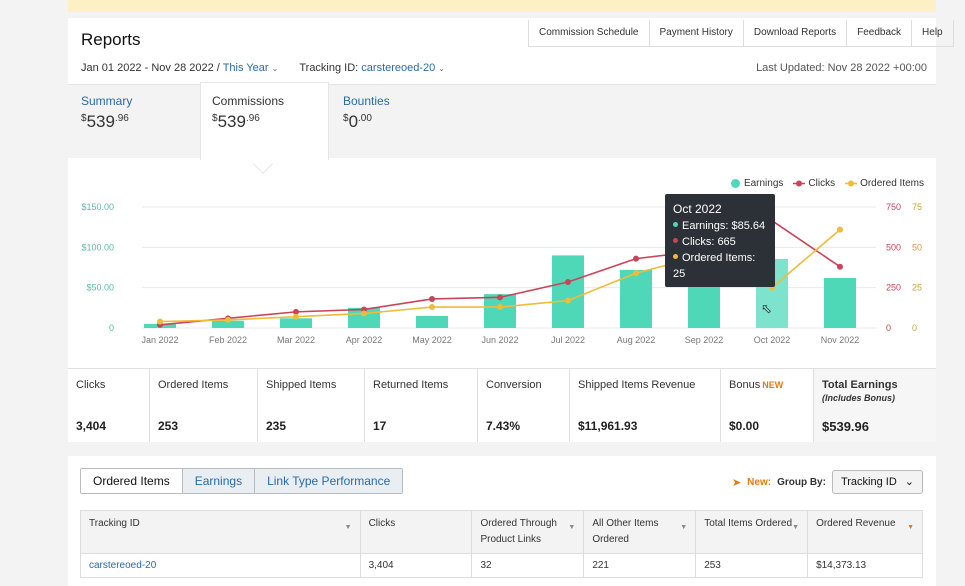  I want to click on stat-conversion: Conversion 7.43%, so click(524, 405).